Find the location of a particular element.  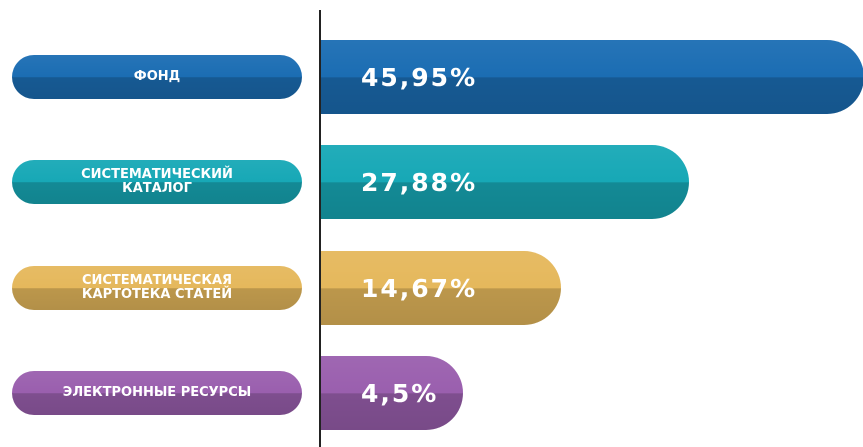

category-label: ФОНД is located at coordinates (157, 77).